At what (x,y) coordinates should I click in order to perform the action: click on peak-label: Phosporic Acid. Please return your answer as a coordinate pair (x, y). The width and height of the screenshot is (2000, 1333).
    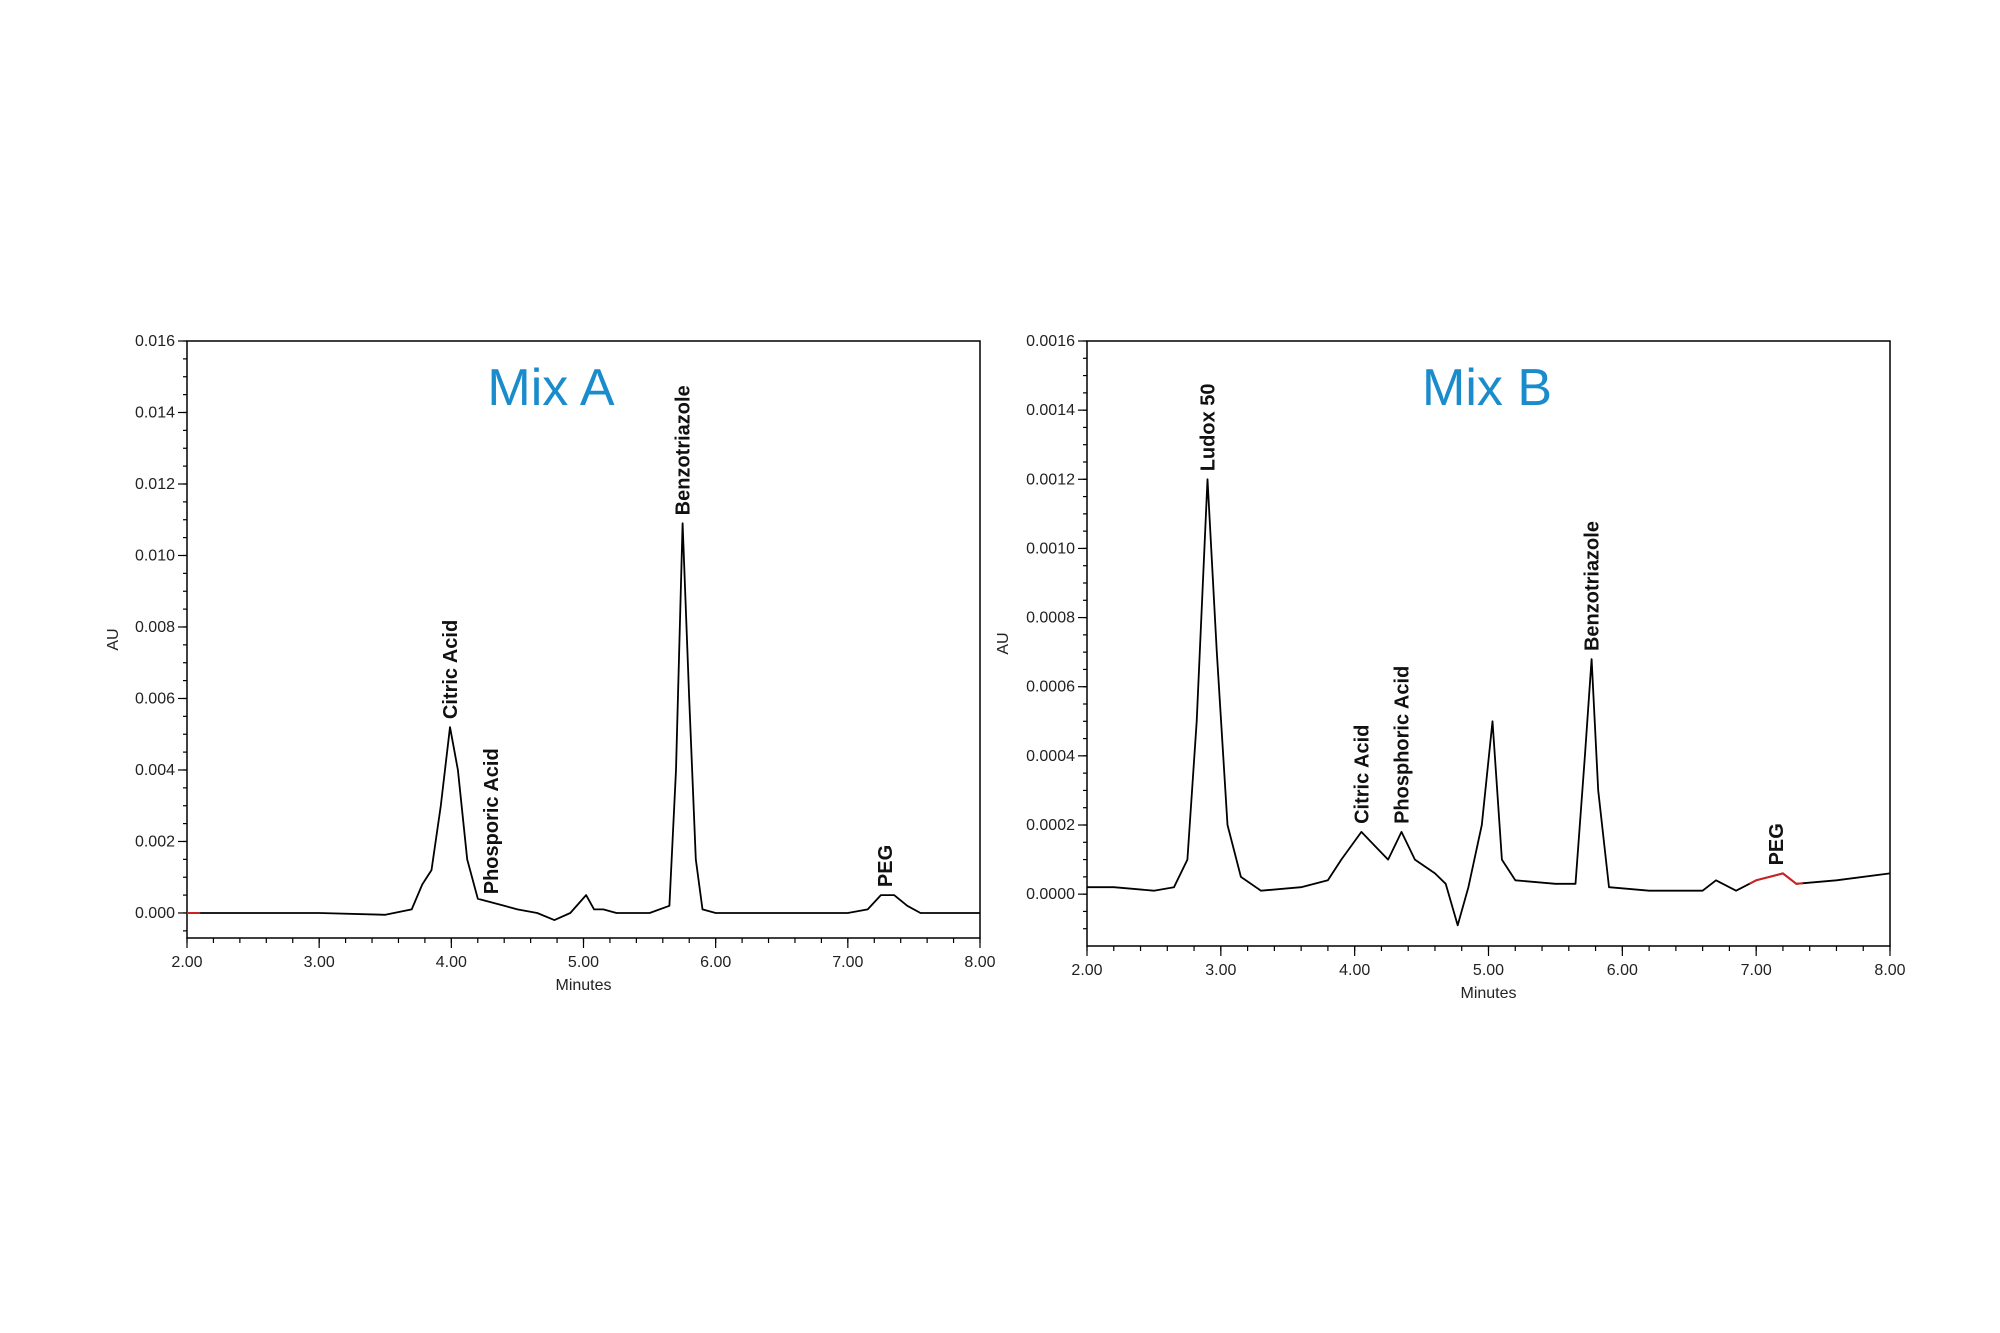
    Looking at the image, I should click on (492, 821).